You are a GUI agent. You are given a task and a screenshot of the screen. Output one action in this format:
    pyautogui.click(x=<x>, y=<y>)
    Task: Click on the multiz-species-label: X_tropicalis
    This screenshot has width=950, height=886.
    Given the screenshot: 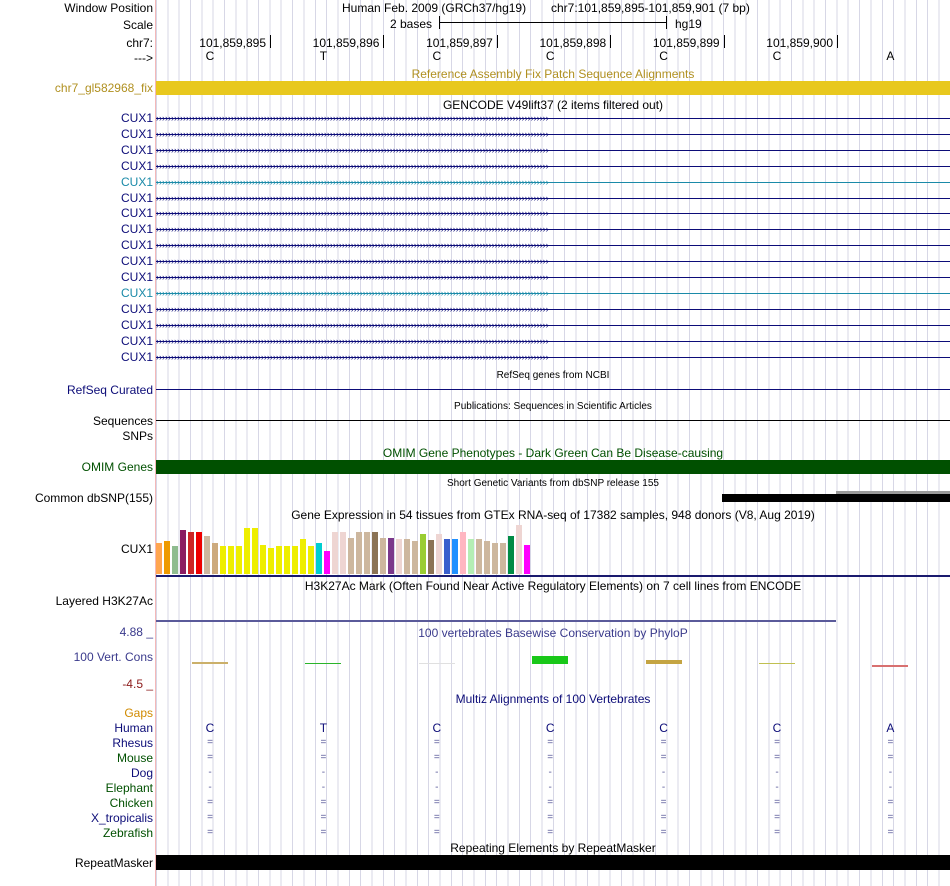 What is the action you would take?
    pyautogui.click(x=121, y=818)
    